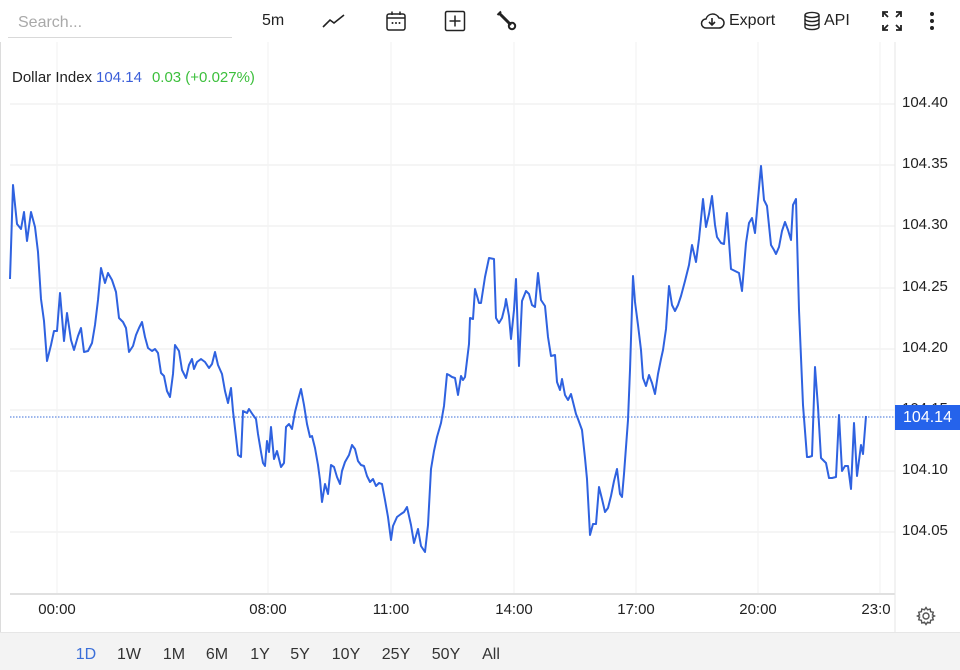 This screenshot has width=960, height=670. Describe the element at coordinates (758, 609) in the screenshot. I see `x-axis-label: 20:00` at that location.